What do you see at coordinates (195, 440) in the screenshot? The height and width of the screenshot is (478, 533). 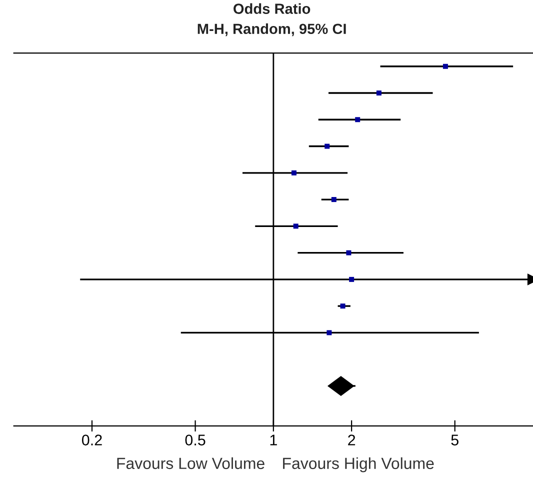 I see `x-tick-label: 0.5` at bounding box center [195, 440].